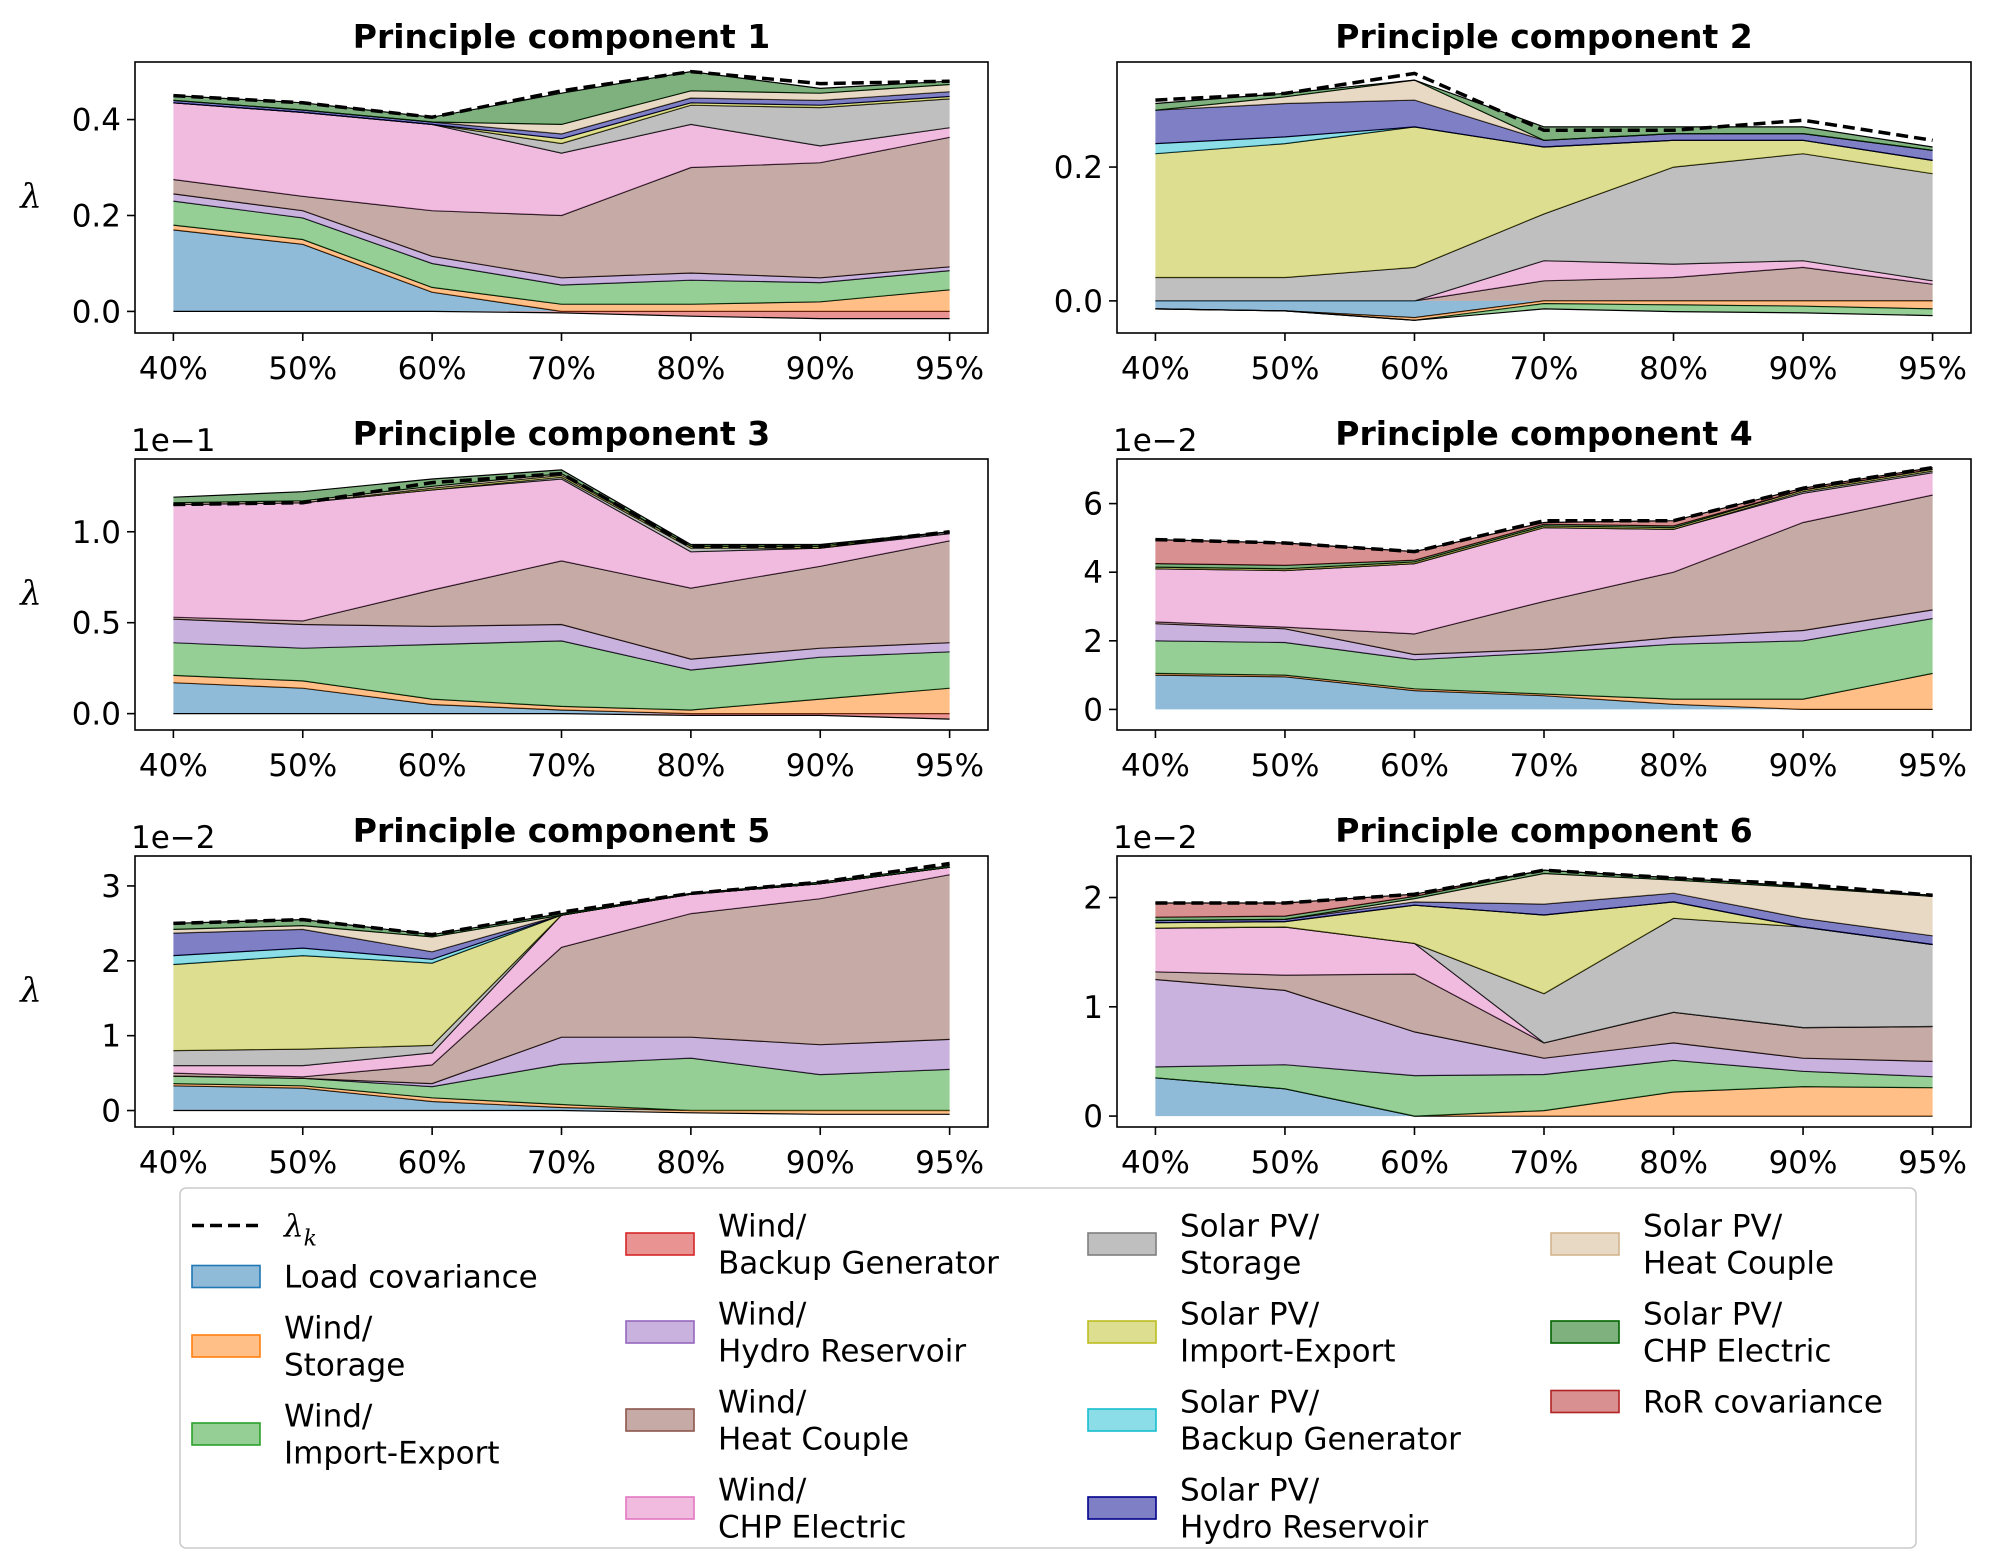 This screenshot has width=1989, height=1567. Describe the element at coordinates (1288, 1352) in the screenshot. I see `legend-label: Import-Export` at that location.